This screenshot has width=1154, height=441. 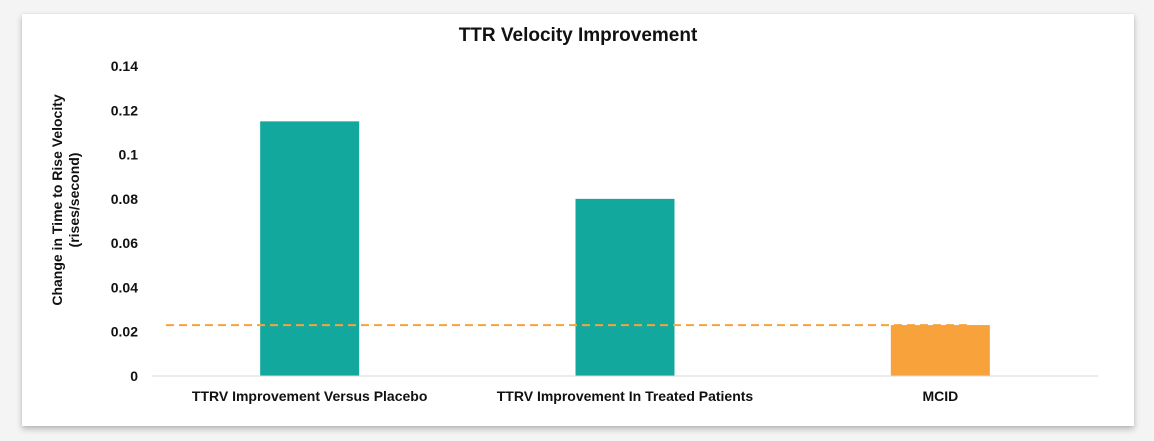 I want to click on y-tick-label: 0.06, so click(x=124, y=243).